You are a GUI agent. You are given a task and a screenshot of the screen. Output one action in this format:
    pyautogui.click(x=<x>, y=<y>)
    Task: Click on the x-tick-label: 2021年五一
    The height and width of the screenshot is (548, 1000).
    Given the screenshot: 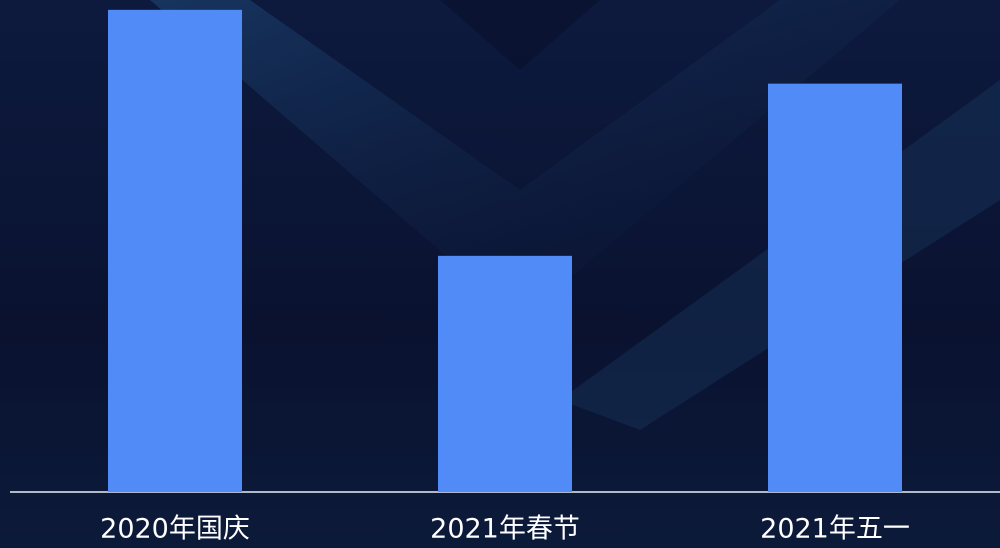 What is the action you would take?
    pyautogui.click(x=835, y=529)
    